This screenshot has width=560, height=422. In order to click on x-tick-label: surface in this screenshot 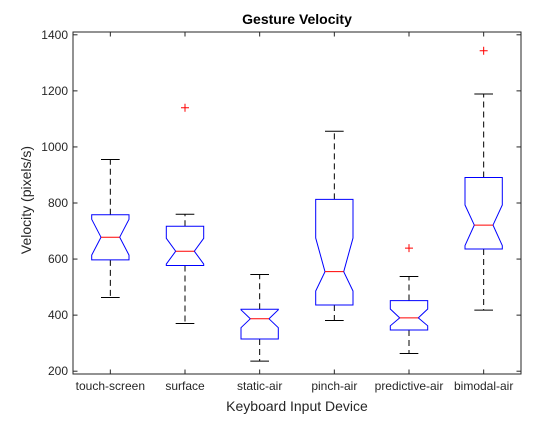, I will do `click(185, 386)`.